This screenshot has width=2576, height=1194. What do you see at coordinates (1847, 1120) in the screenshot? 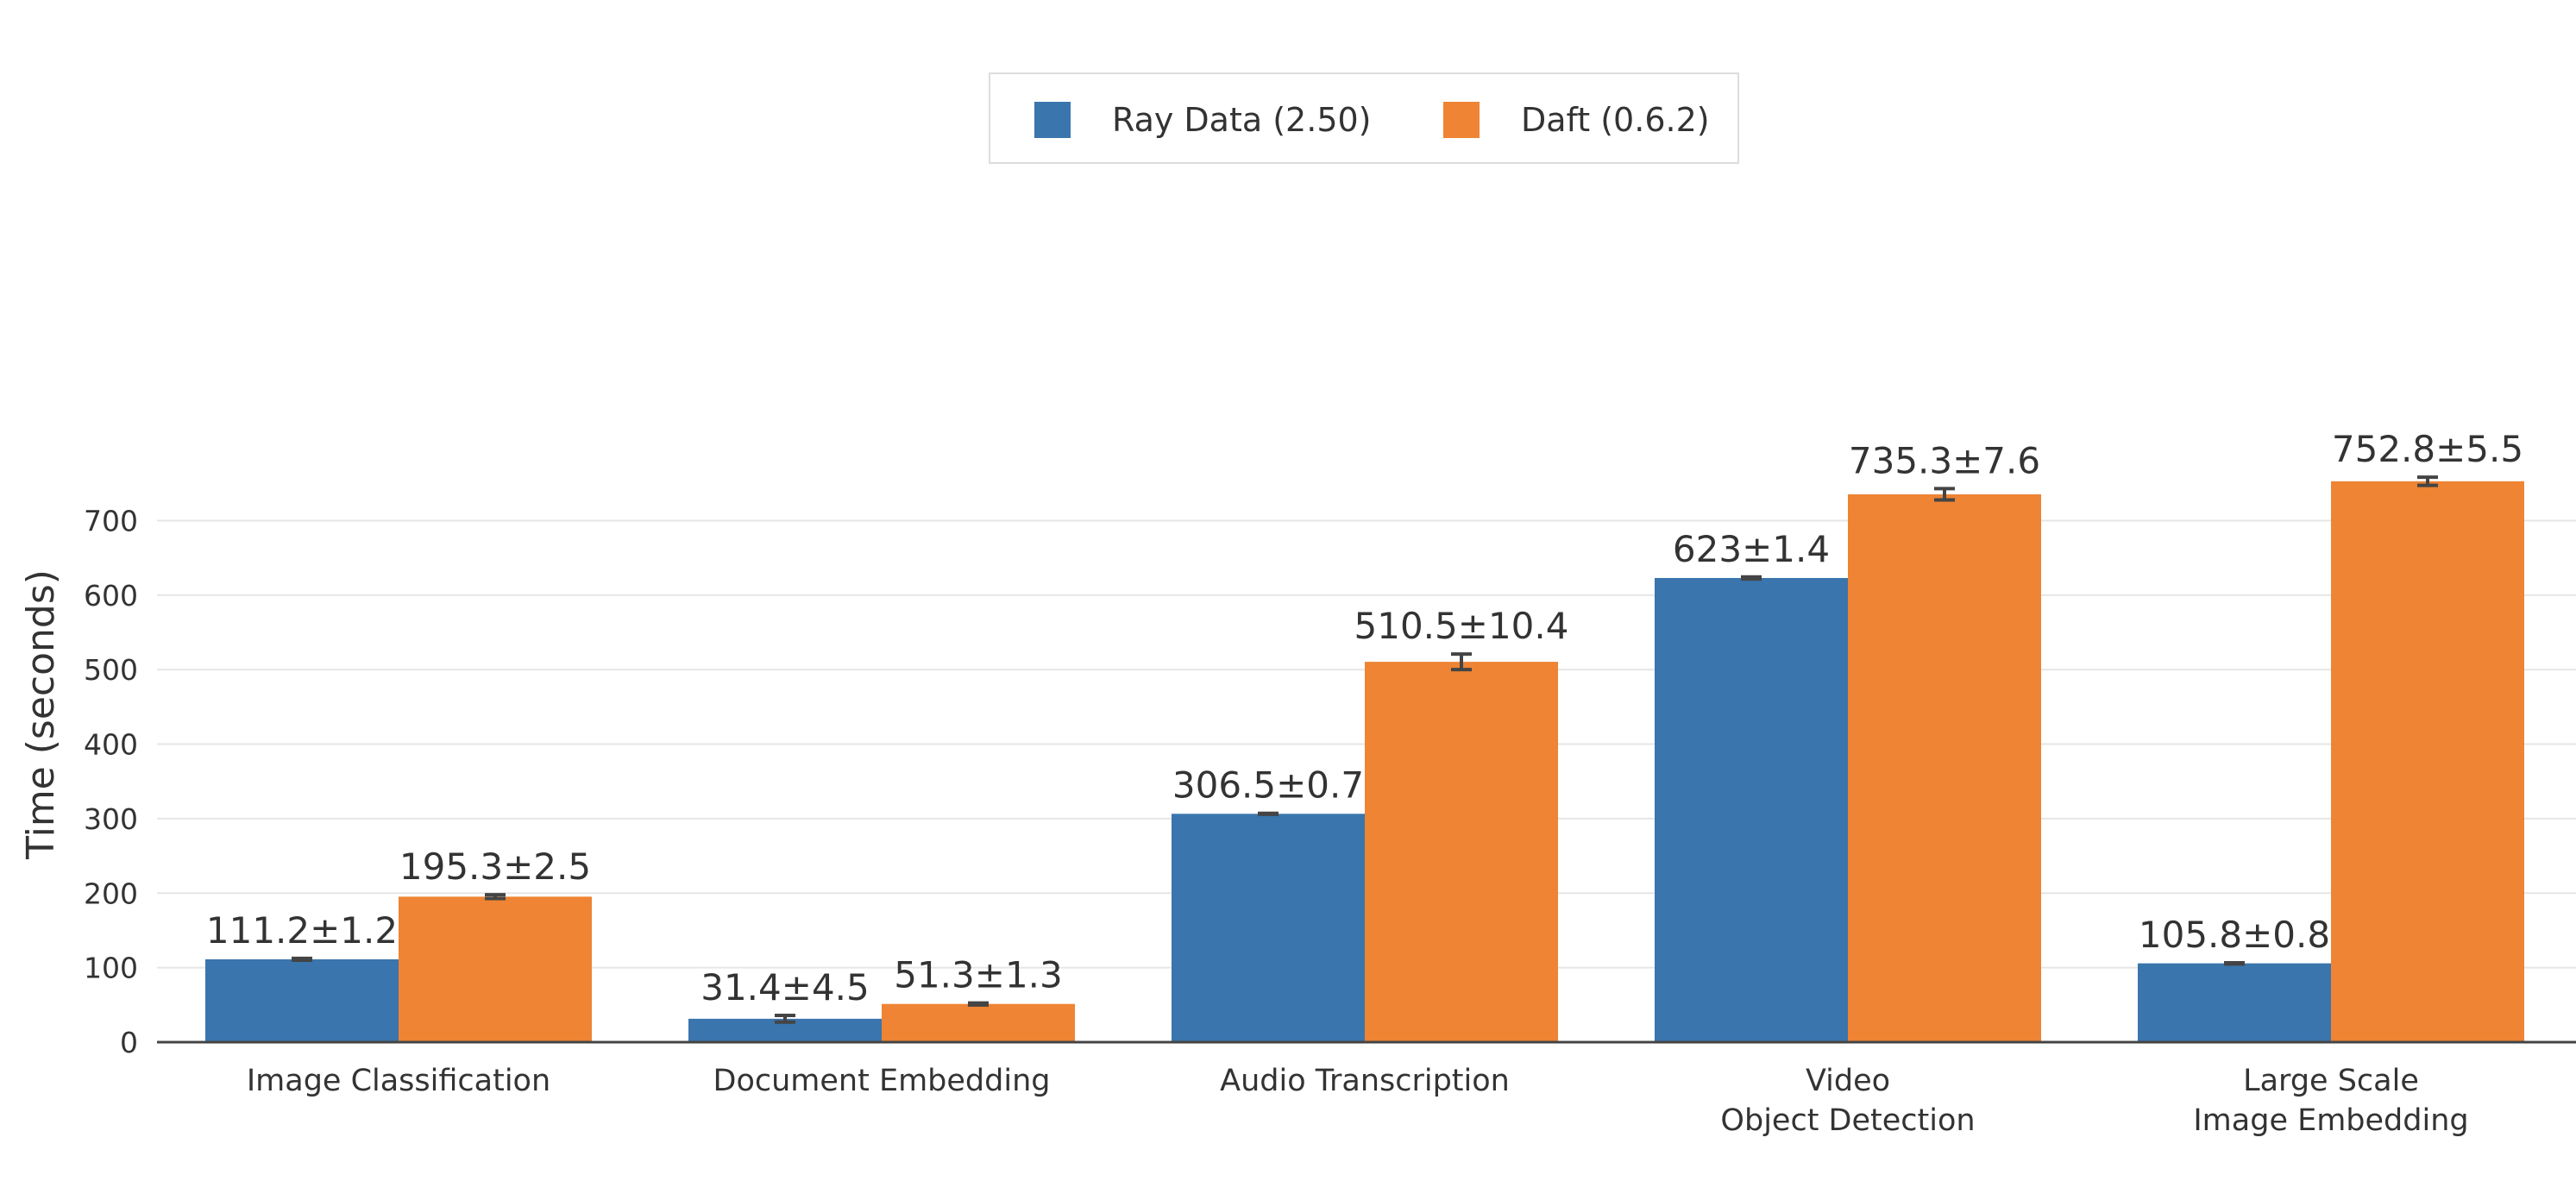
I see `x-tick-label: Object Detection` at bounding box center [1847, 1120].